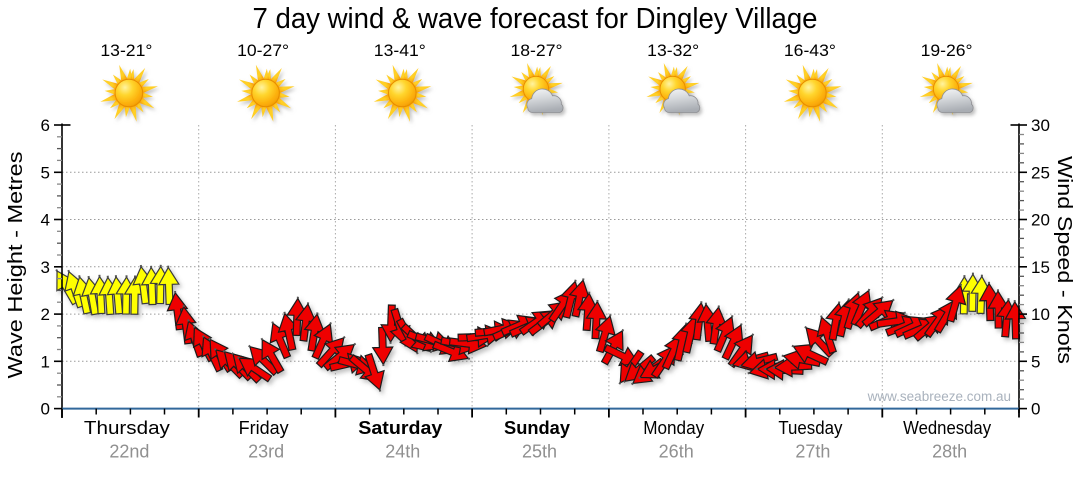 The width and height of the screenshot is (1080, 480). Describe the element at coordinates (673, 428) in the screenshot. I see `svg-text: Monday` at that location.